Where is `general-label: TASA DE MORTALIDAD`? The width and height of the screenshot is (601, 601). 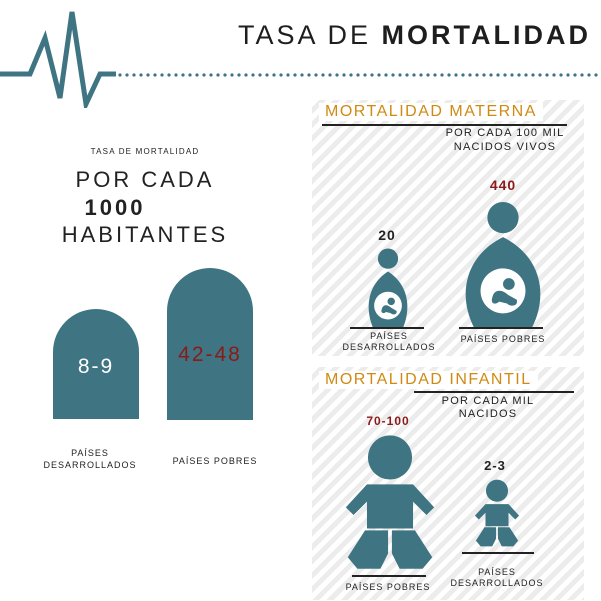
general-label: TASA DE MORTALIDAD is located at coordinates (145, 151).